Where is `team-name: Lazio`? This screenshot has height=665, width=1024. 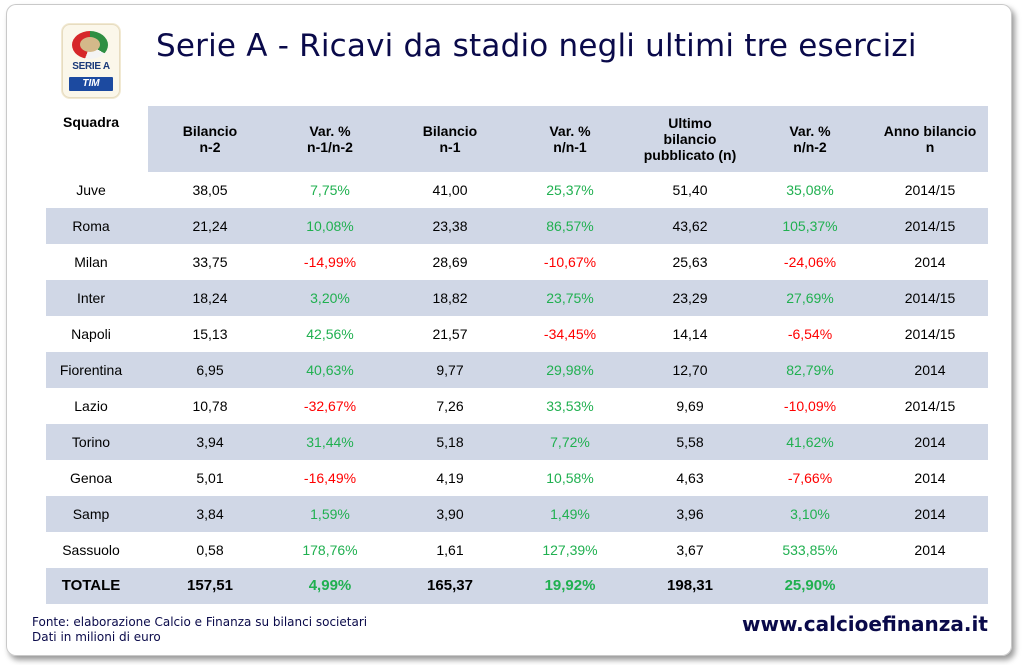
team-name: Lazio is located at coordinates (91, 406).